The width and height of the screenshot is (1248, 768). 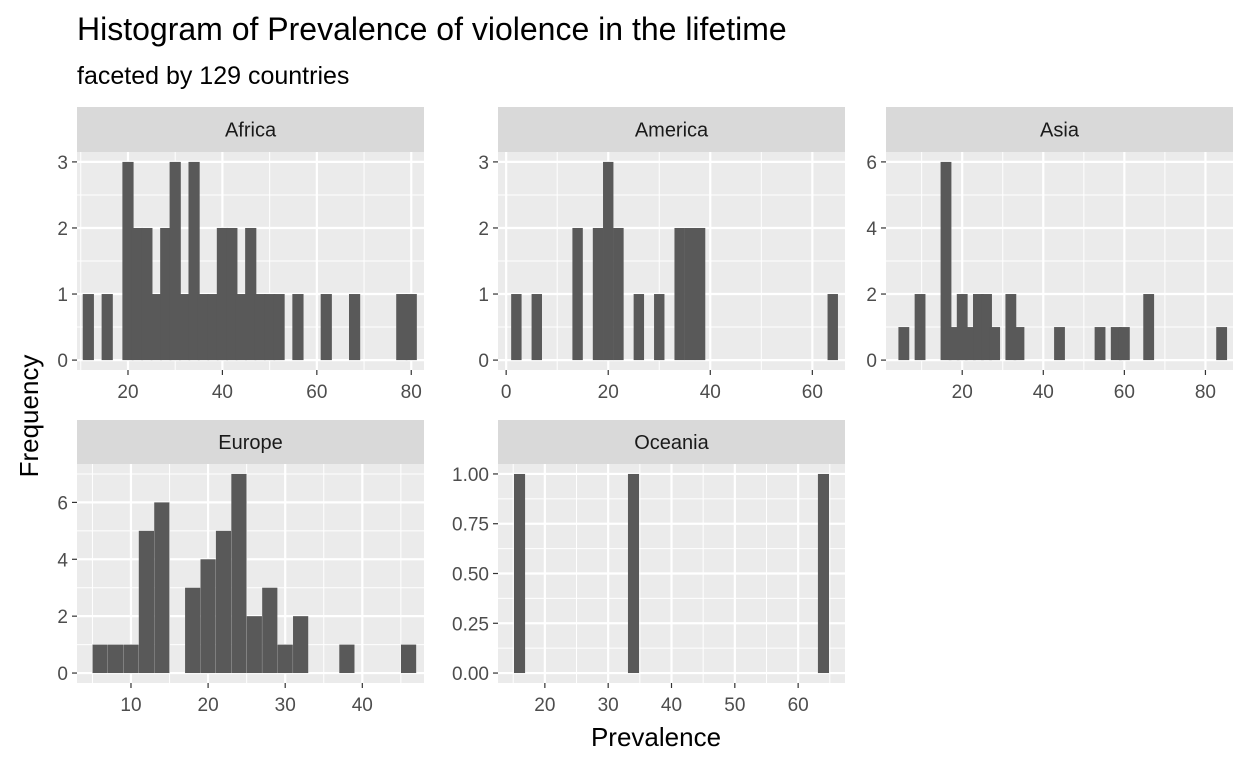 What do you see at coordinates (29, 416) in the screenshot?
I see `y-axis-title: Frequency` at bounding box center [29, 416].